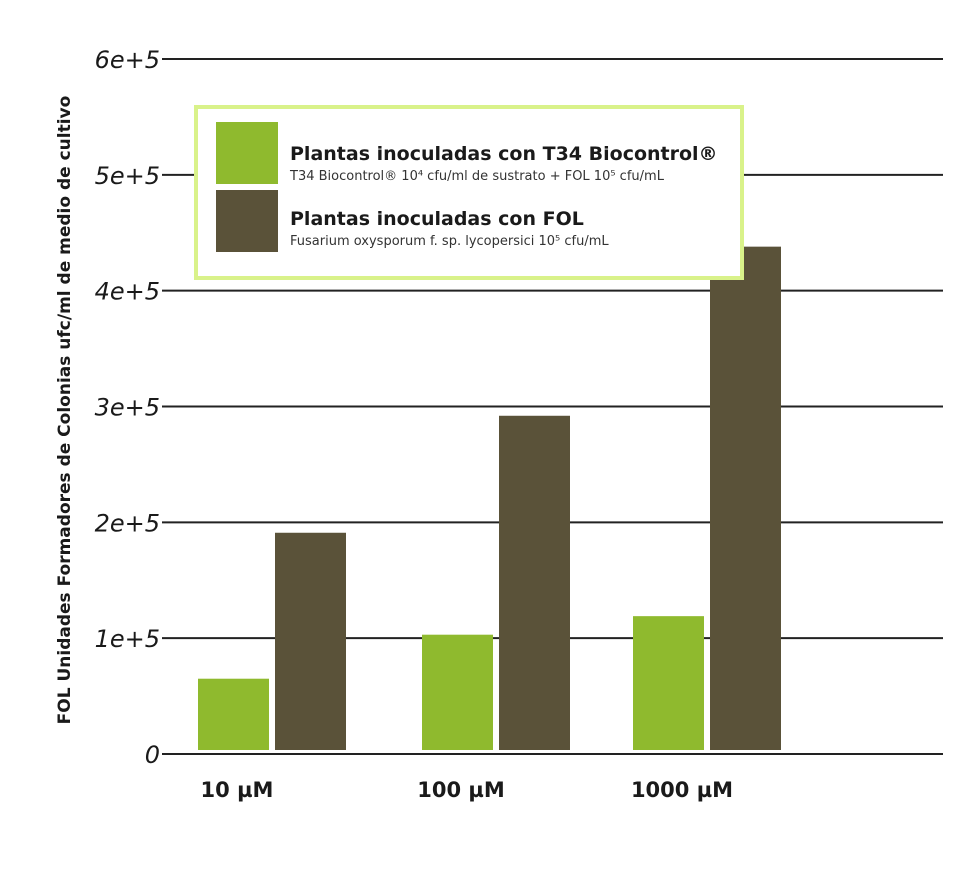 Image resolution: width=971 pixels, height=881 pixels. Describe the element at coordinates (237, 790) in the screenshot. I see `x-category-label: 10 µM` at that location.